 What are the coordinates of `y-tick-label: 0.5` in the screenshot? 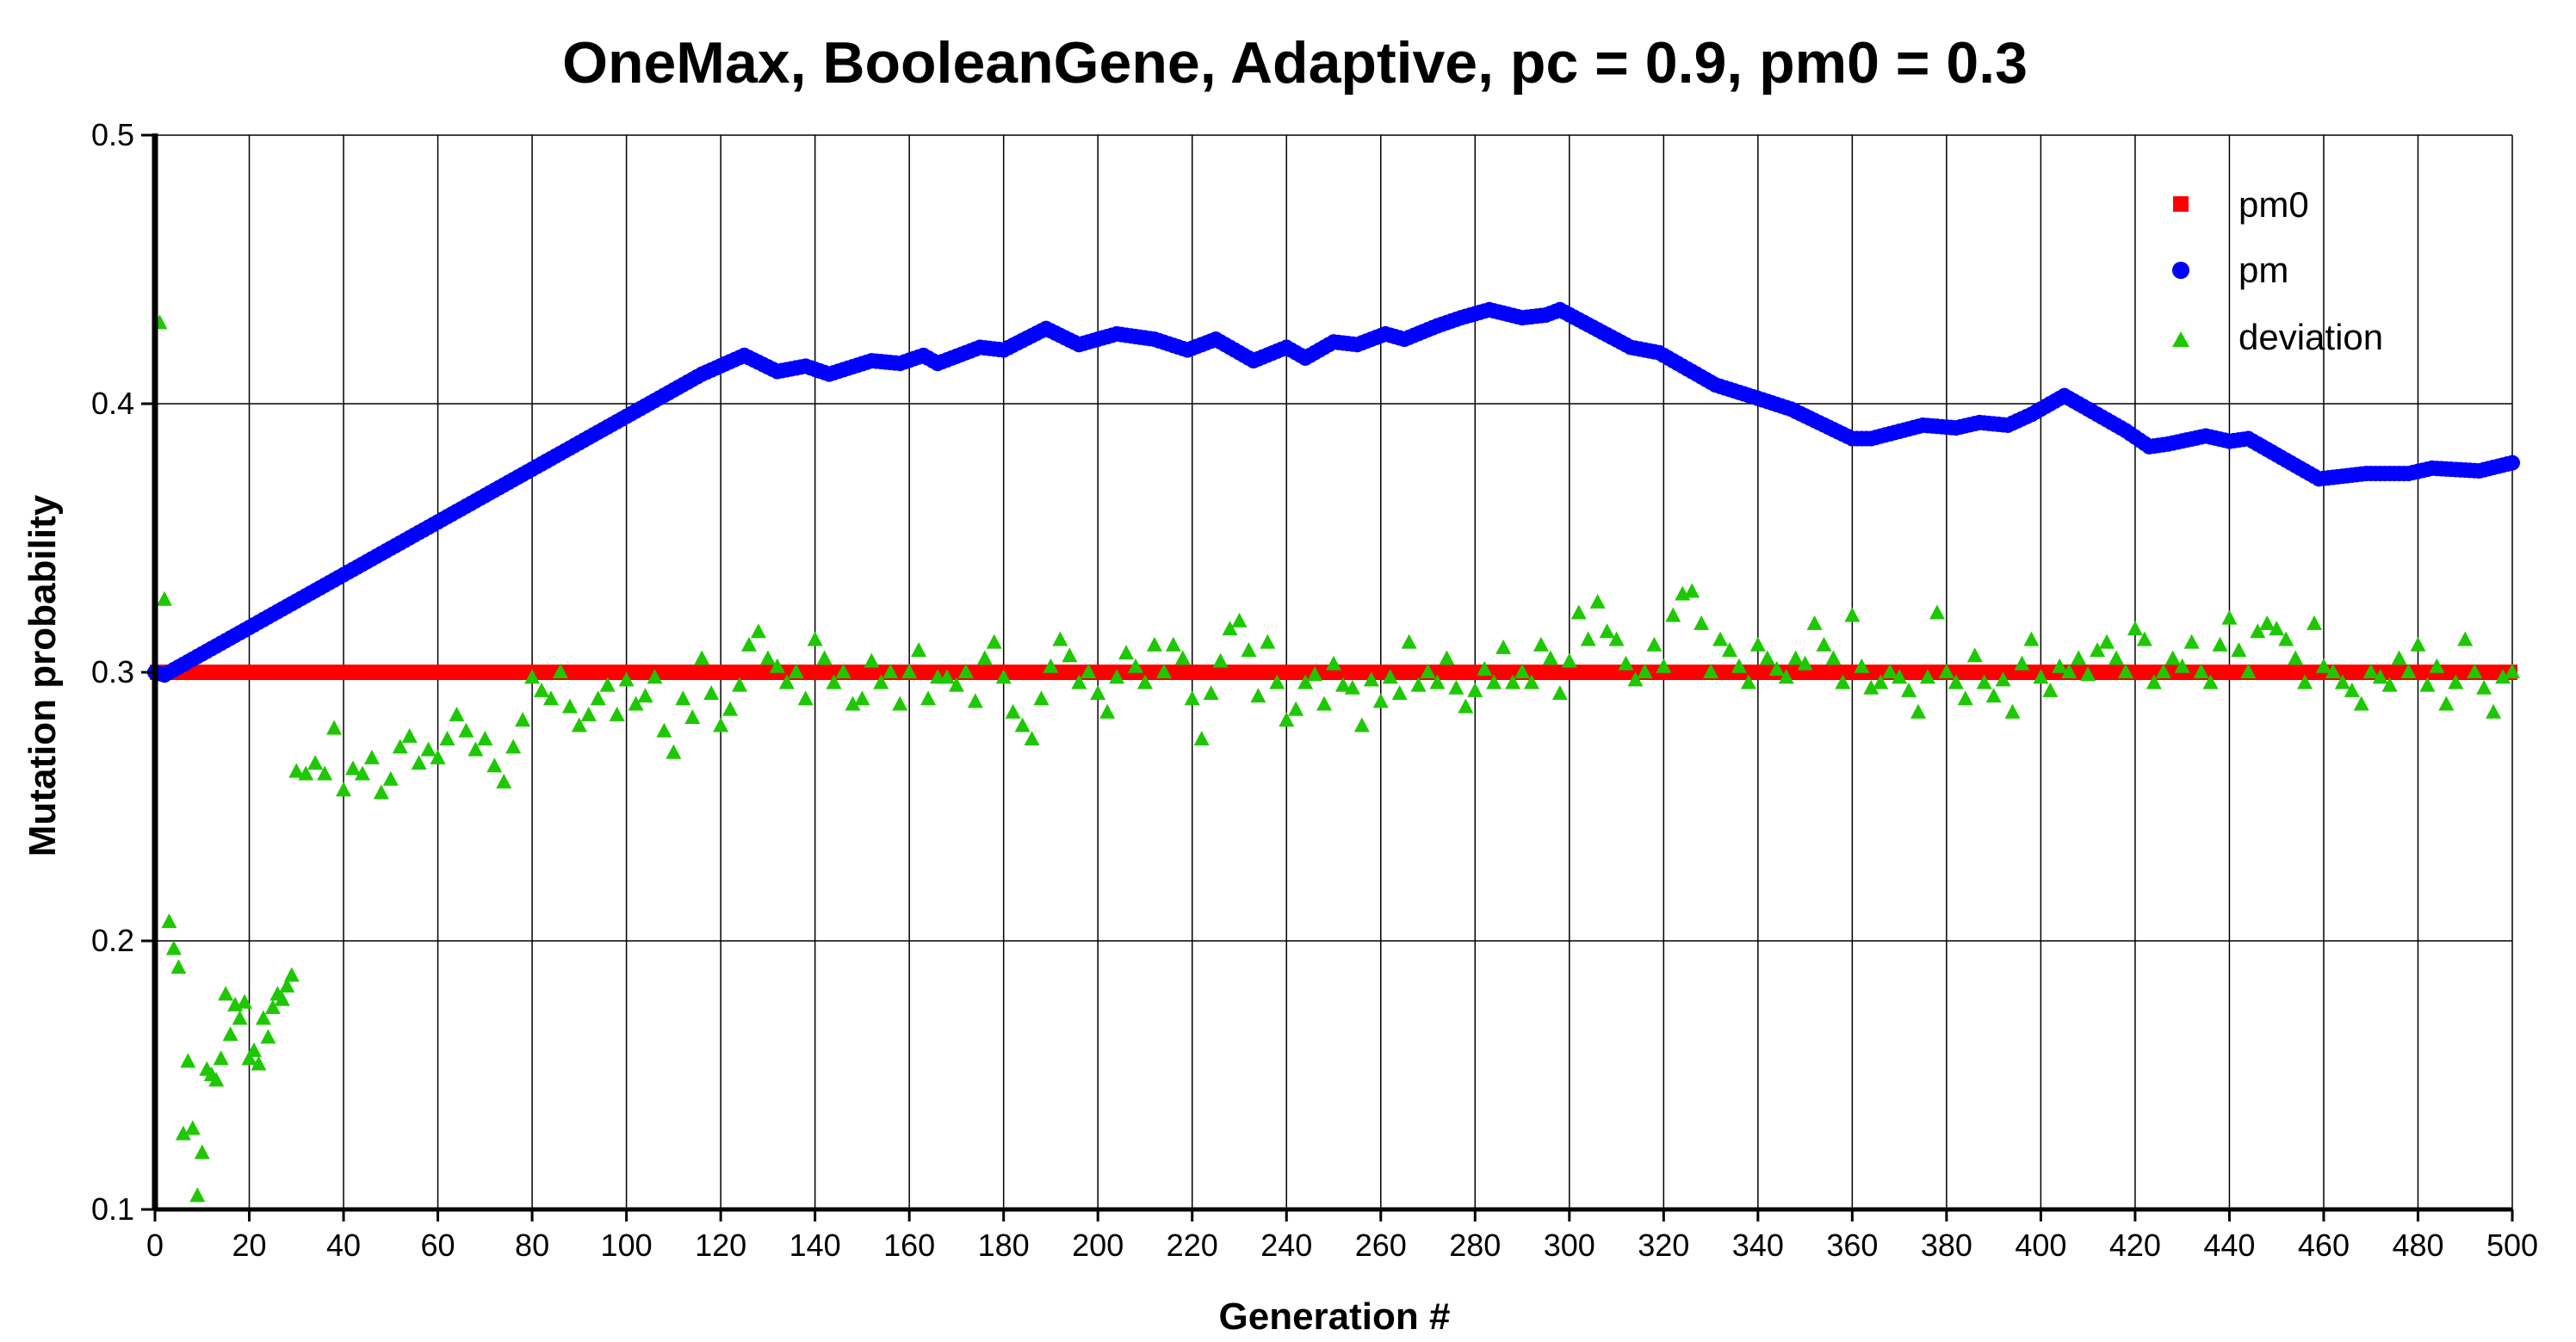 It's located at (112, 134).